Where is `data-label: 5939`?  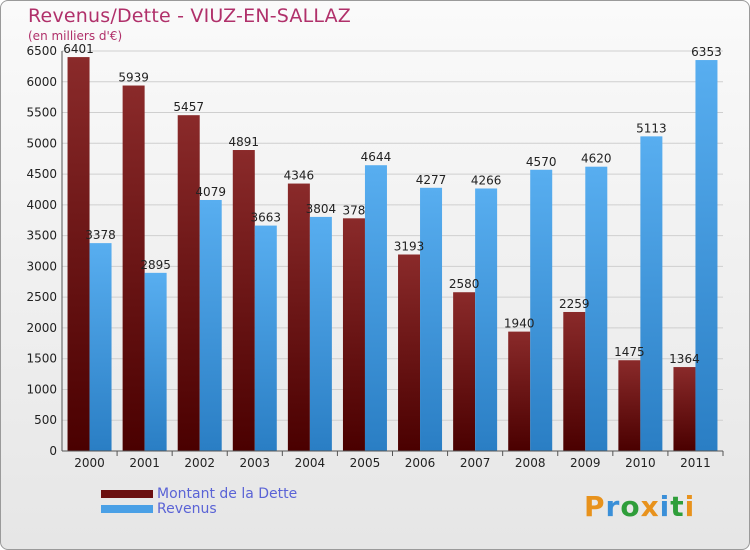 data-label: 5939 is located at coordinates (133, 78).